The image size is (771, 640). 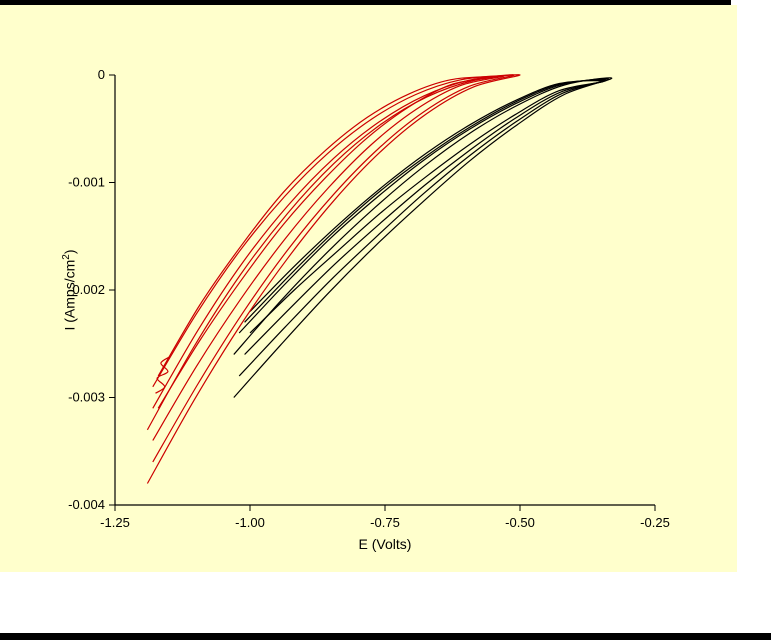 What do you see at coordinates (86, 504) in the screenshot?
I see `y-tick-label: -0.004` at bounding box center [86, 504].